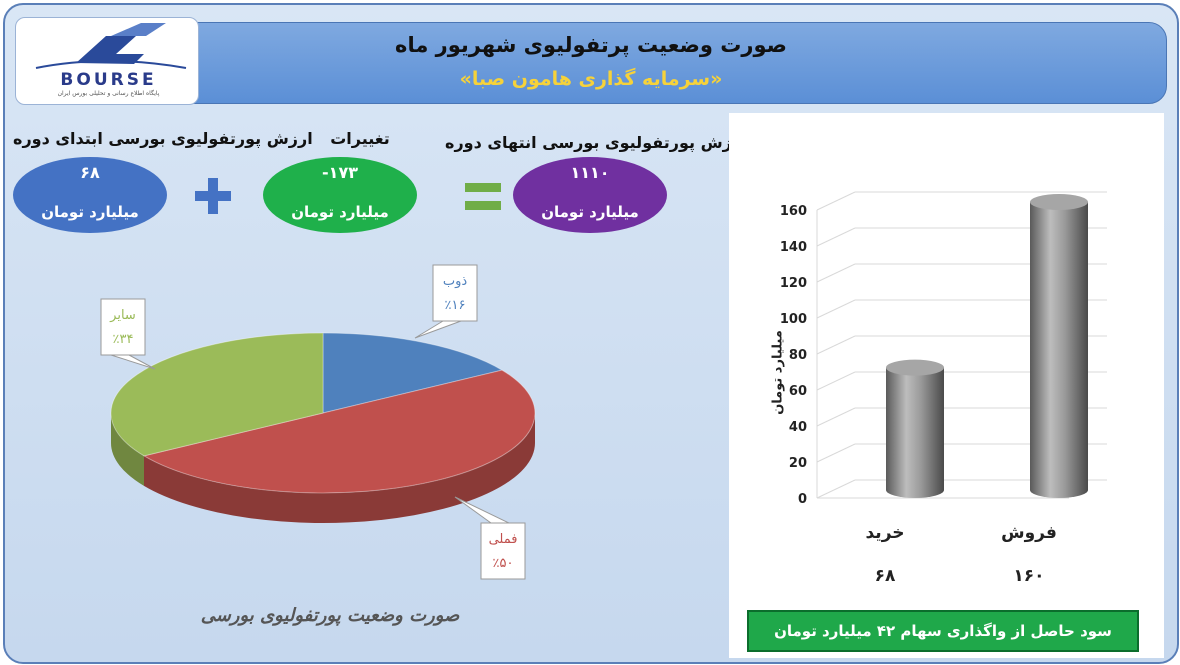  I want to click on start-value-oval: ۶۸ میلیارد تومان, so click(90, 195).